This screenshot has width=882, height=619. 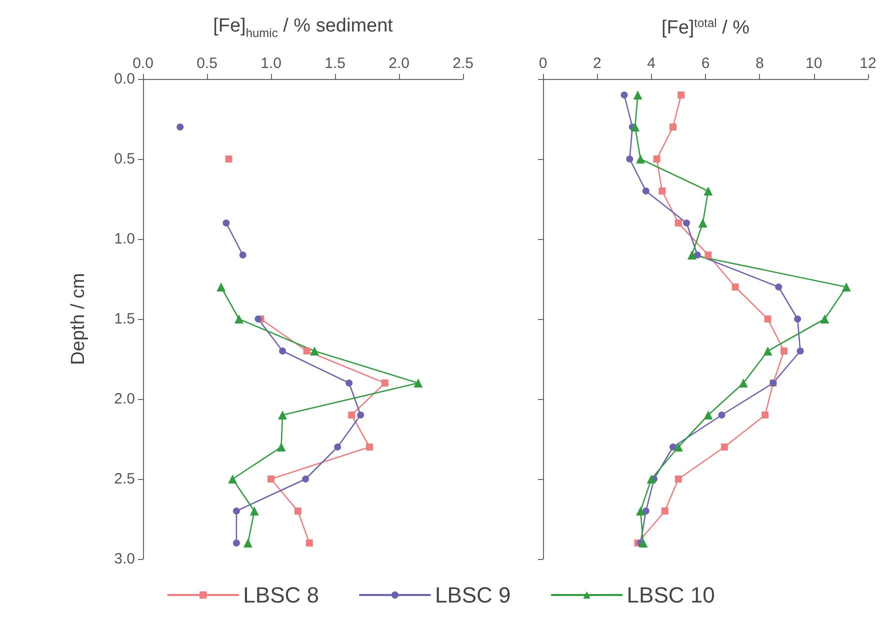 I want to click on x-tick-label: 0.0, so click(x=143, y=63).